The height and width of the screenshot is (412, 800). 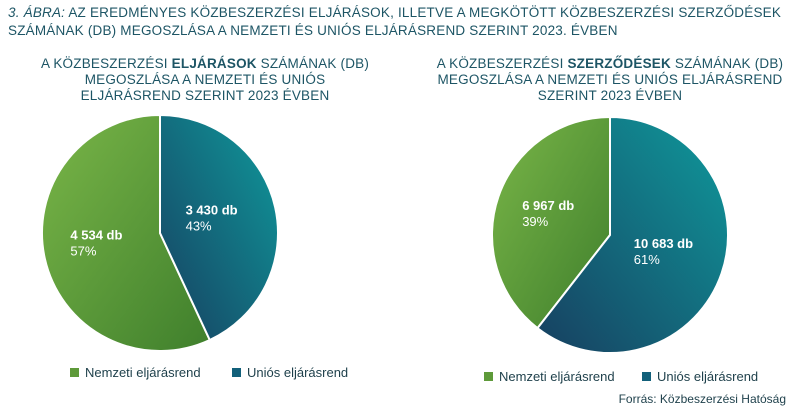 What do you see at coordinates (37, 12) in the screenshot?
I see `figure-label: 3. ÁBRA:` at bounding box center [37, 12].